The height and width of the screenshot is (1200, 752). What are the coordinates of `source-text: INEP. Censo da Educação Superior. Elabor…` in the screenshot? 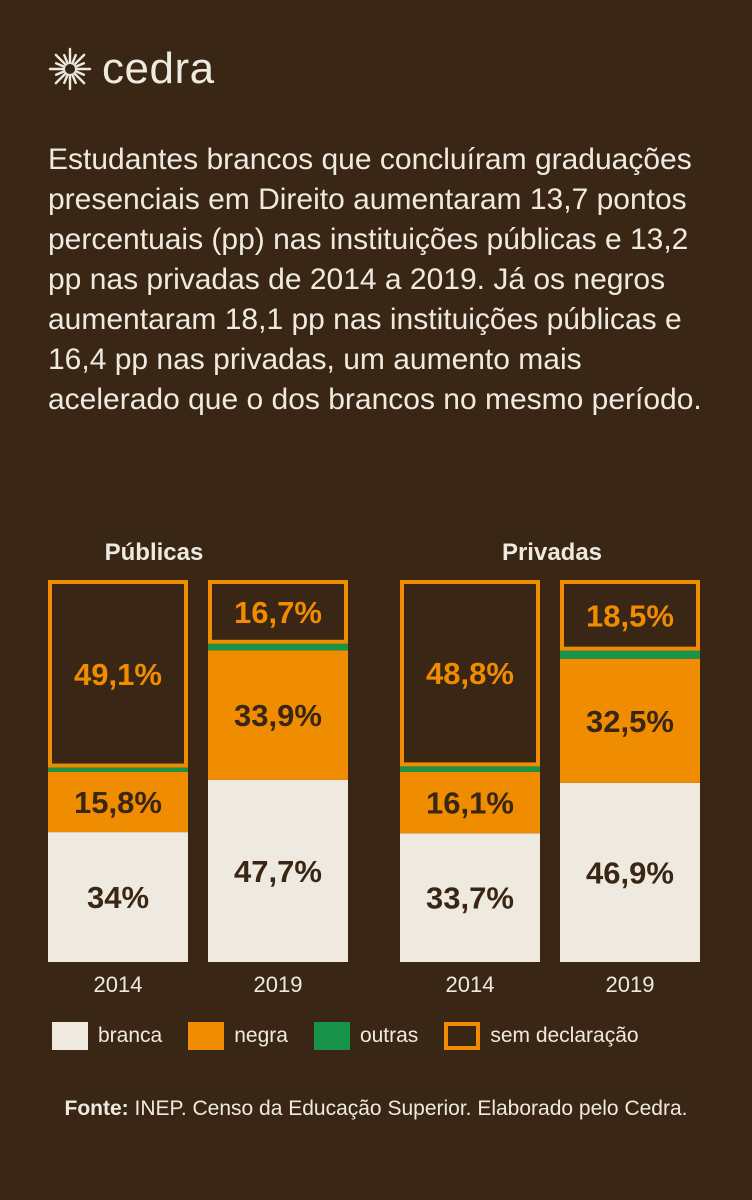 It's located at (408, 1108).